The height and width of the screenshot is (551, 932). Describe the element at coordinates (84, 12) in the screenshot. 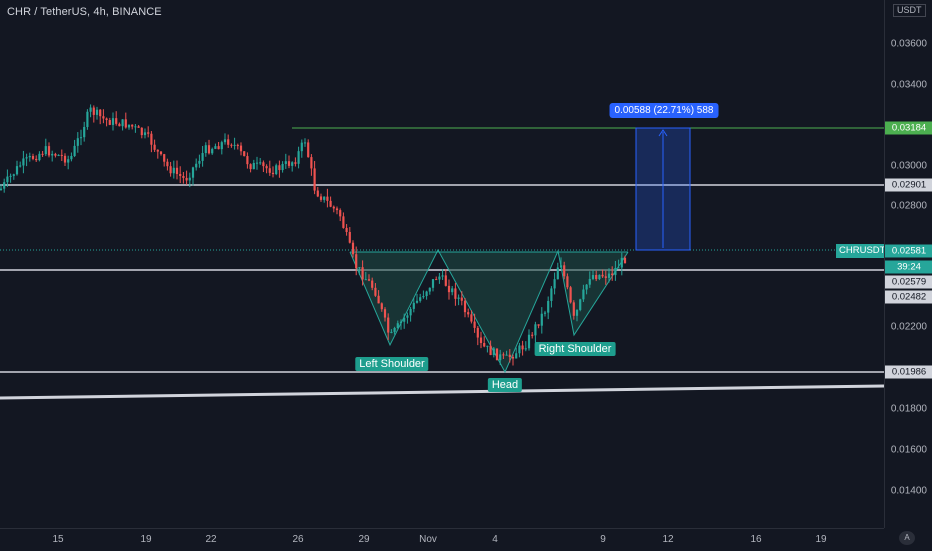

I see `symbol-title: CHR / TetherUS, 4h, BINANCE` at that location.